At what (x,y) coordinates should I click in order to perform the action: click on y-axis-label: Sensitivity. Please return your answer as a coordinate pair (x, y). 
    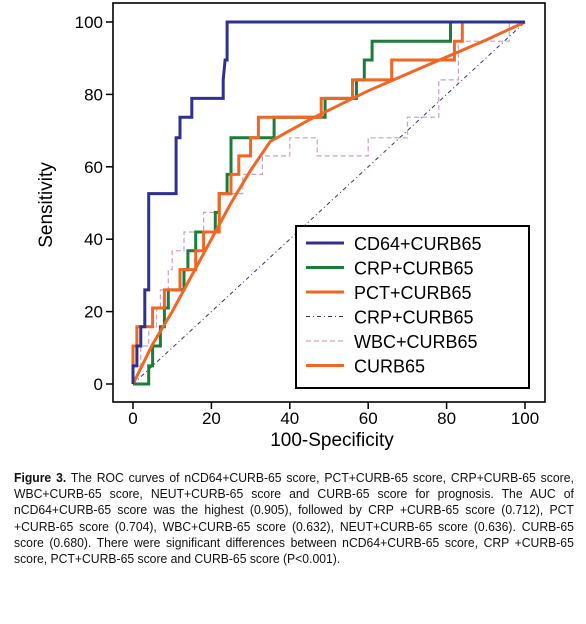
    Looking at the image, I should click on (46, 205).